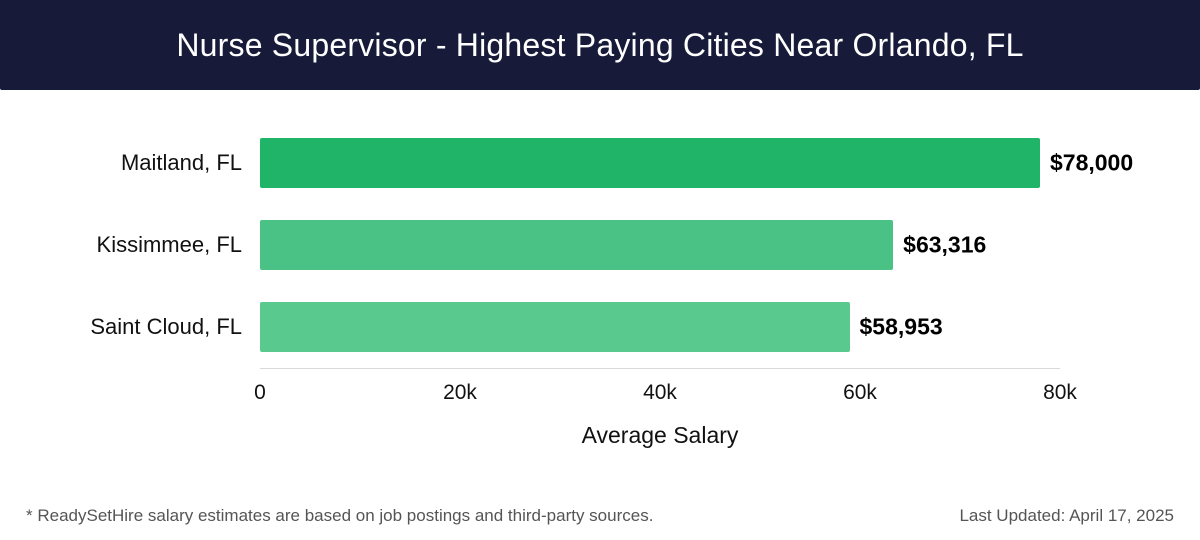 Image resolution: width=1200 pixels, height=540 pixels. I want to click on x-axis: 0 20k 40k 60k 80k, so click(665, 388).